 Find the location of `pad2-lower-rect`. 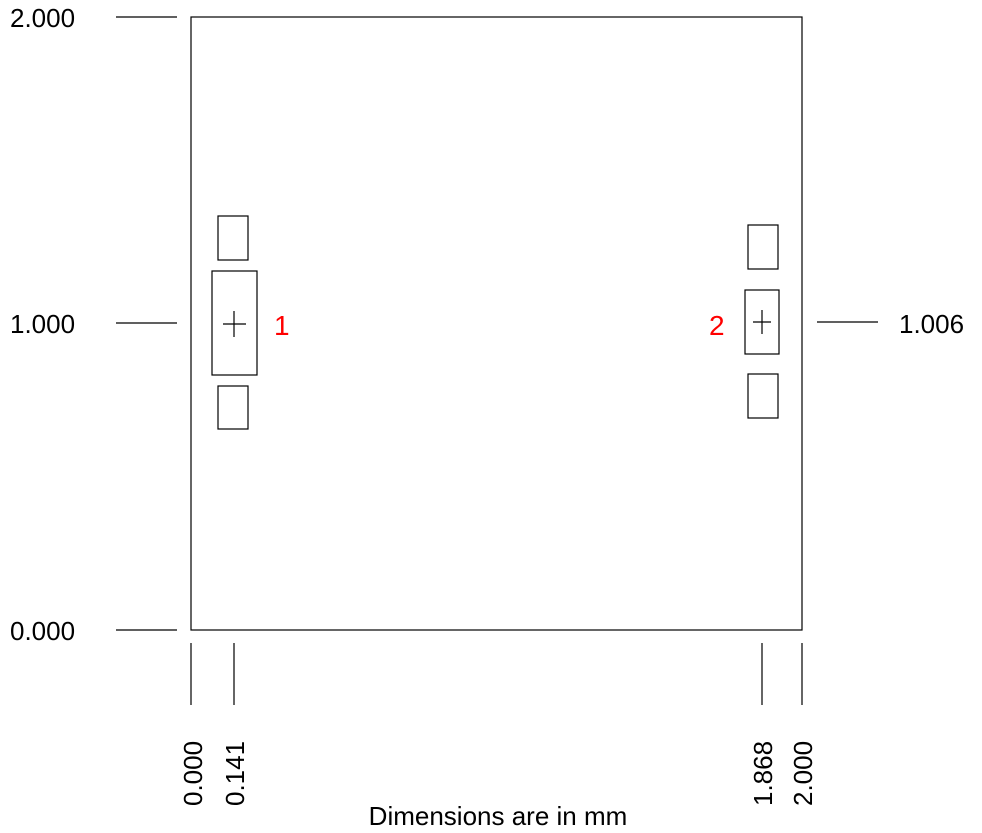

pad2-lower-rect is located at coordinates (763, 396).